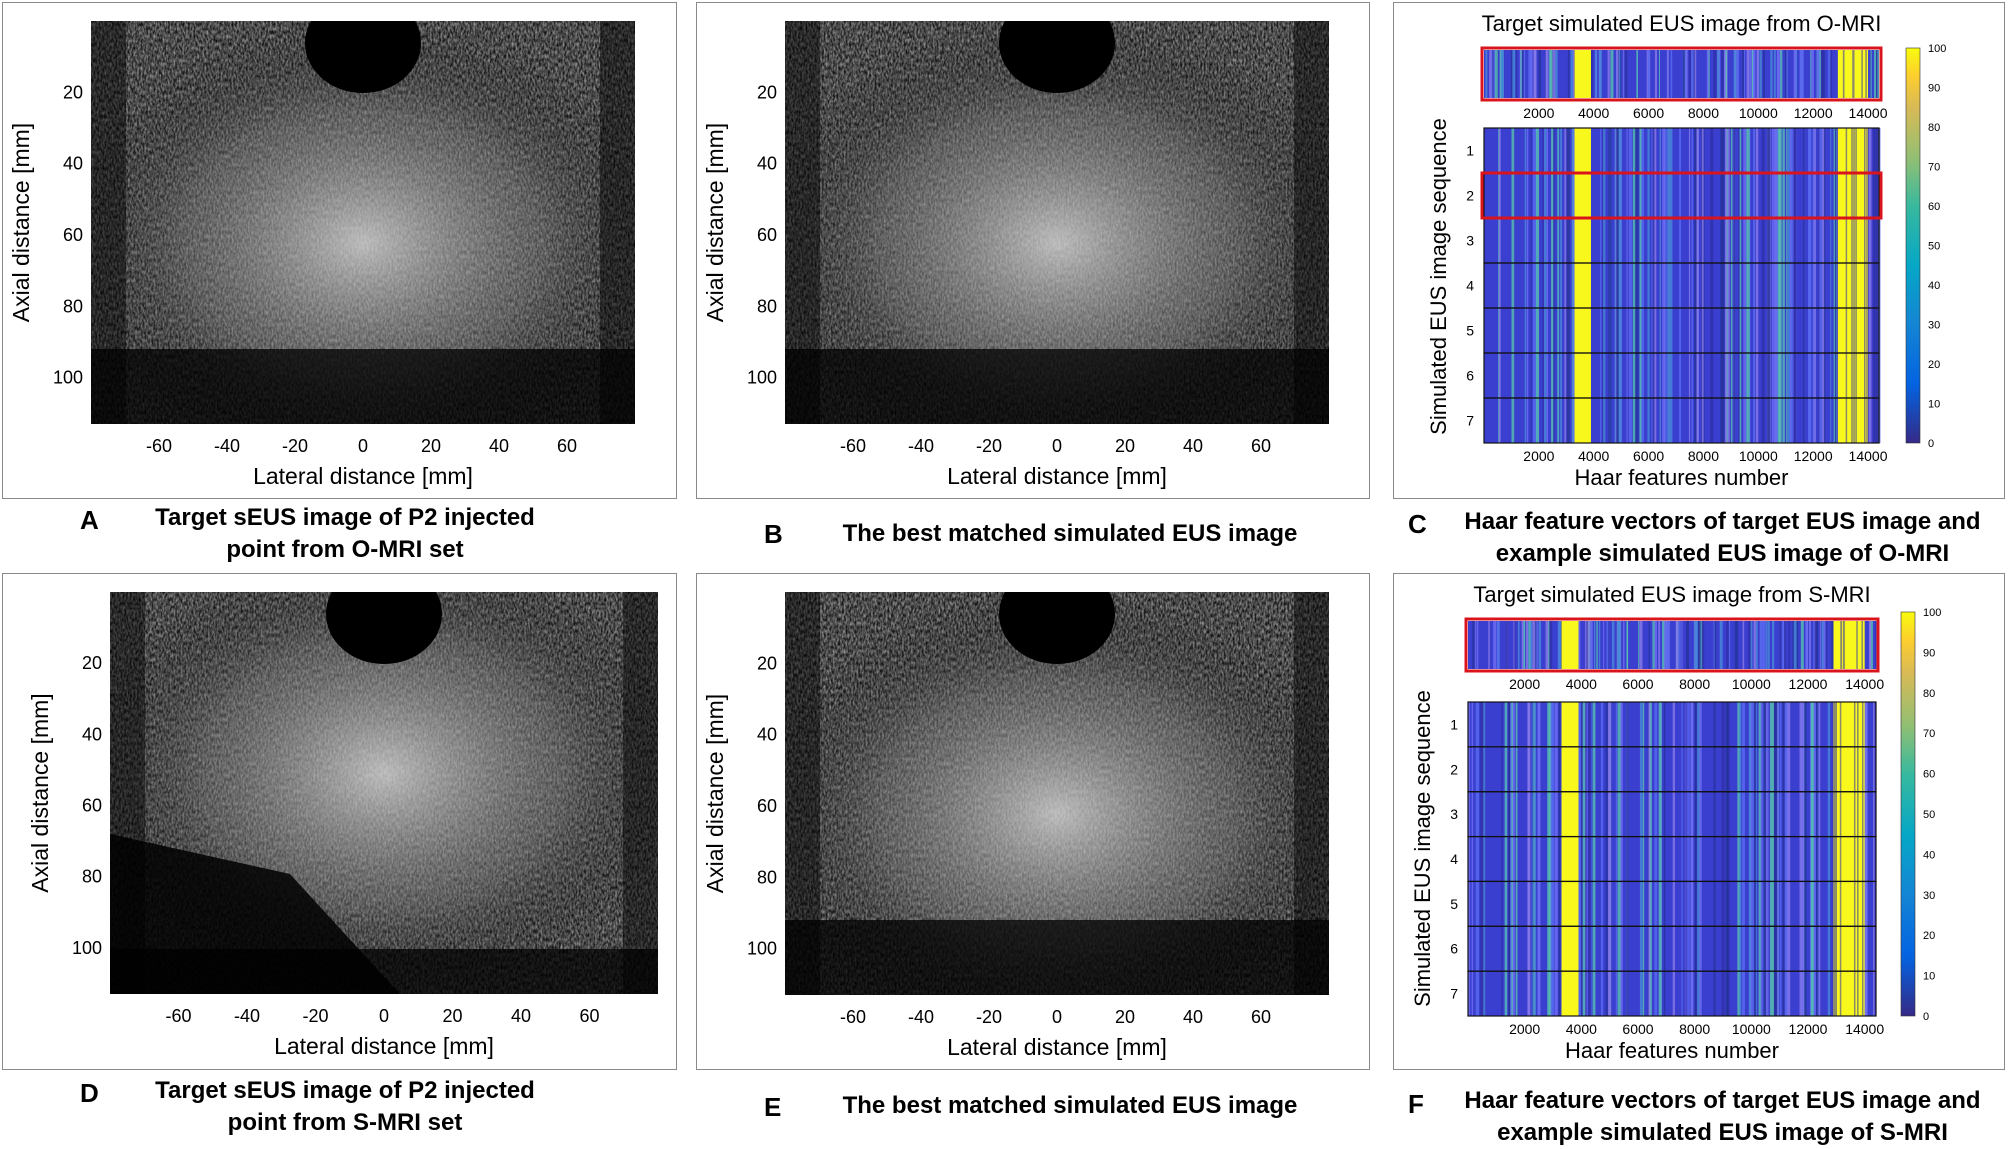 The width and height of the screenshot is (2008, 1149). What do you see at coordinates (68, 378) in the screenshot?
I see `y-tick-label: 100` at bounding box center [68, 378].